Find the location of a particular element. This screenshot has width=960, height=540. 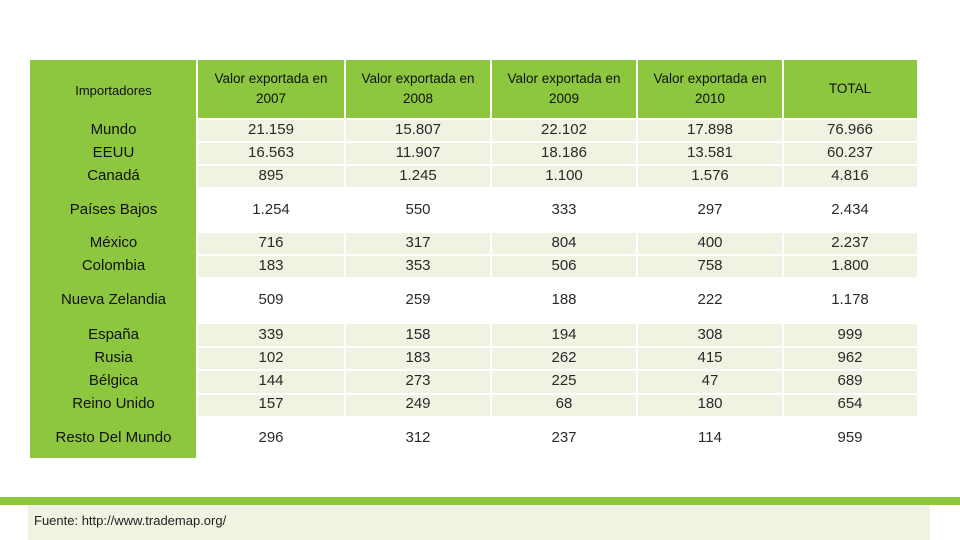

value-cell: 22.102 18.186 1.100 is located at coordinates (564, 152).